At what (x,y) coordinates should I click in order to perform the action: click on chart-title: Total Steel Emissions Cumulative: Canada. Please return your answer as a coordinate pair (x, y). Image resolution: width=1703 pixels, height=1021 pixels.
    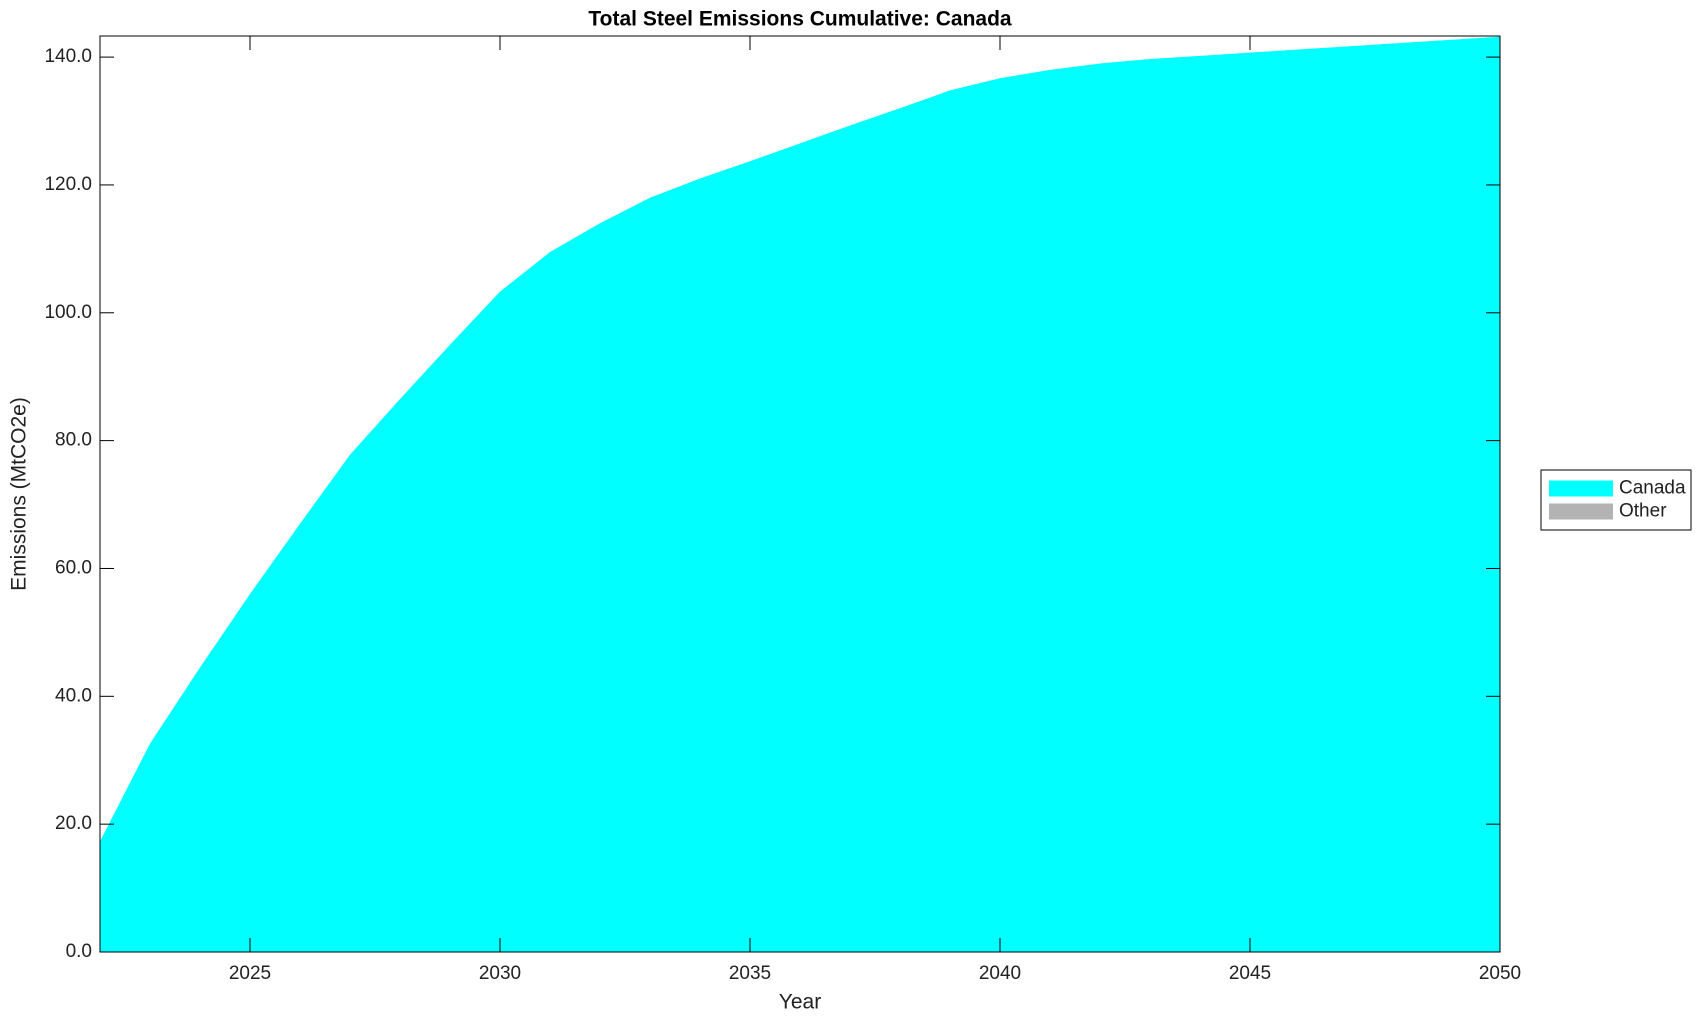
    Looking at the image, I should click on (800, 19).